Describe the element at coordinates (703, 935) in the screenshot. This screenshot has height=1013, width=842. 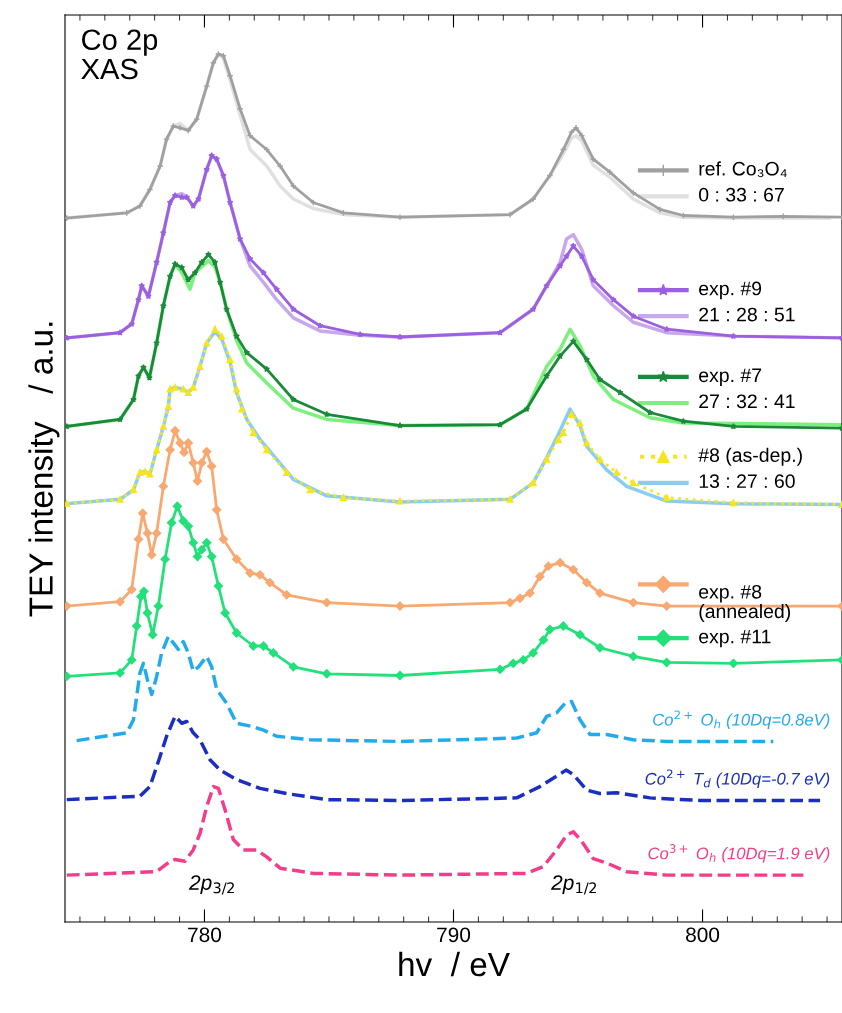
I see `x-tick-label: 800` at that location.